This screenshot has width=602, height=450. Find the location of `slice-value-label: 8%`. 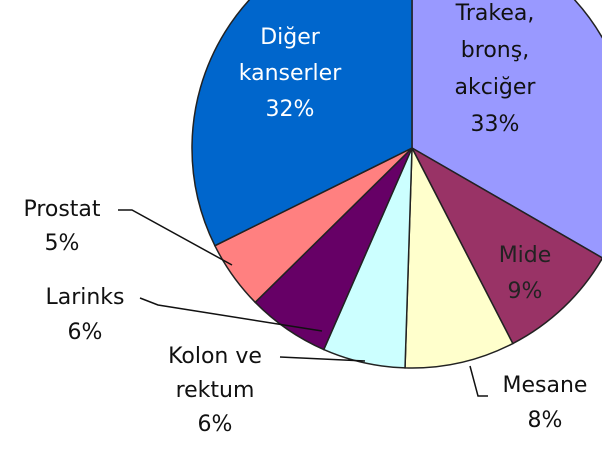

slice-value-label: 8% is located at coordinates (545, 420).